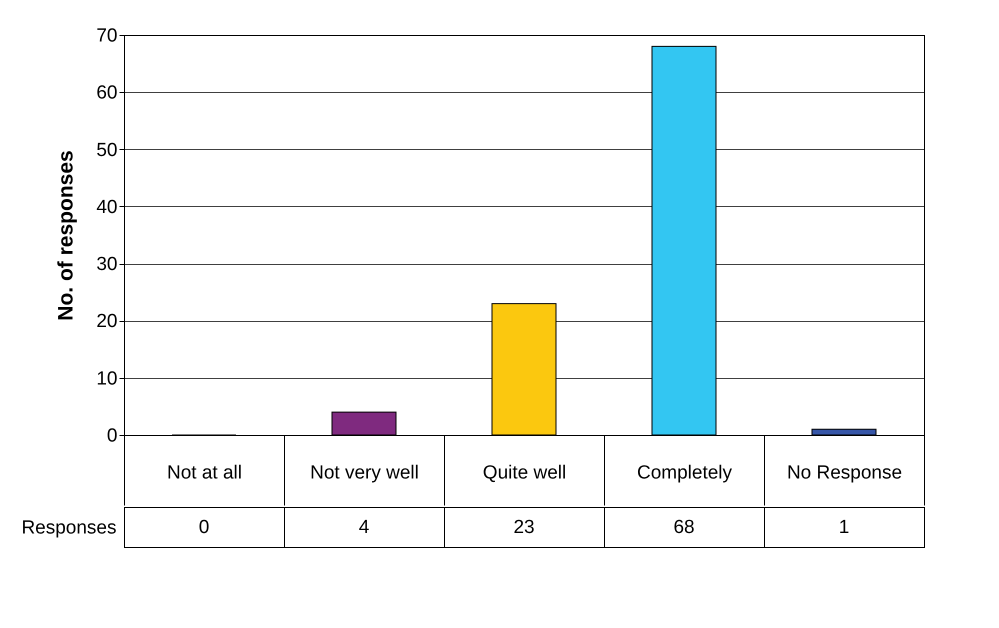  I want to click on x-tick-label: Quite well, so click(524, 473).